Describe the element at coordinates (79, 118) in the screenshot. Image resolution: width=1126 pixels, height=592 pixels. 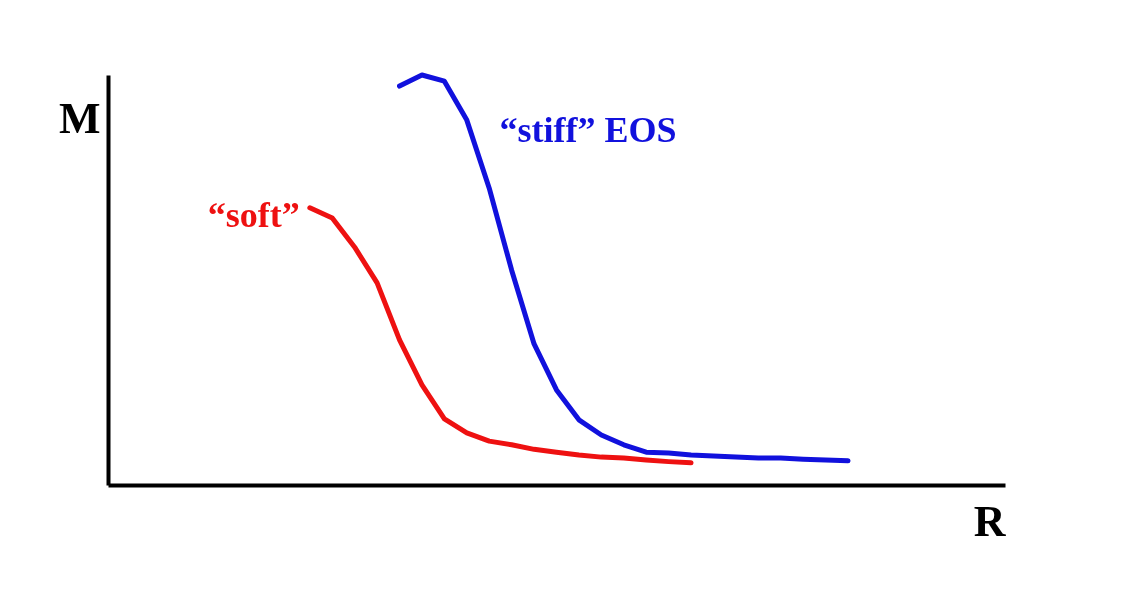
I see `y-axis-title: M` at that location.